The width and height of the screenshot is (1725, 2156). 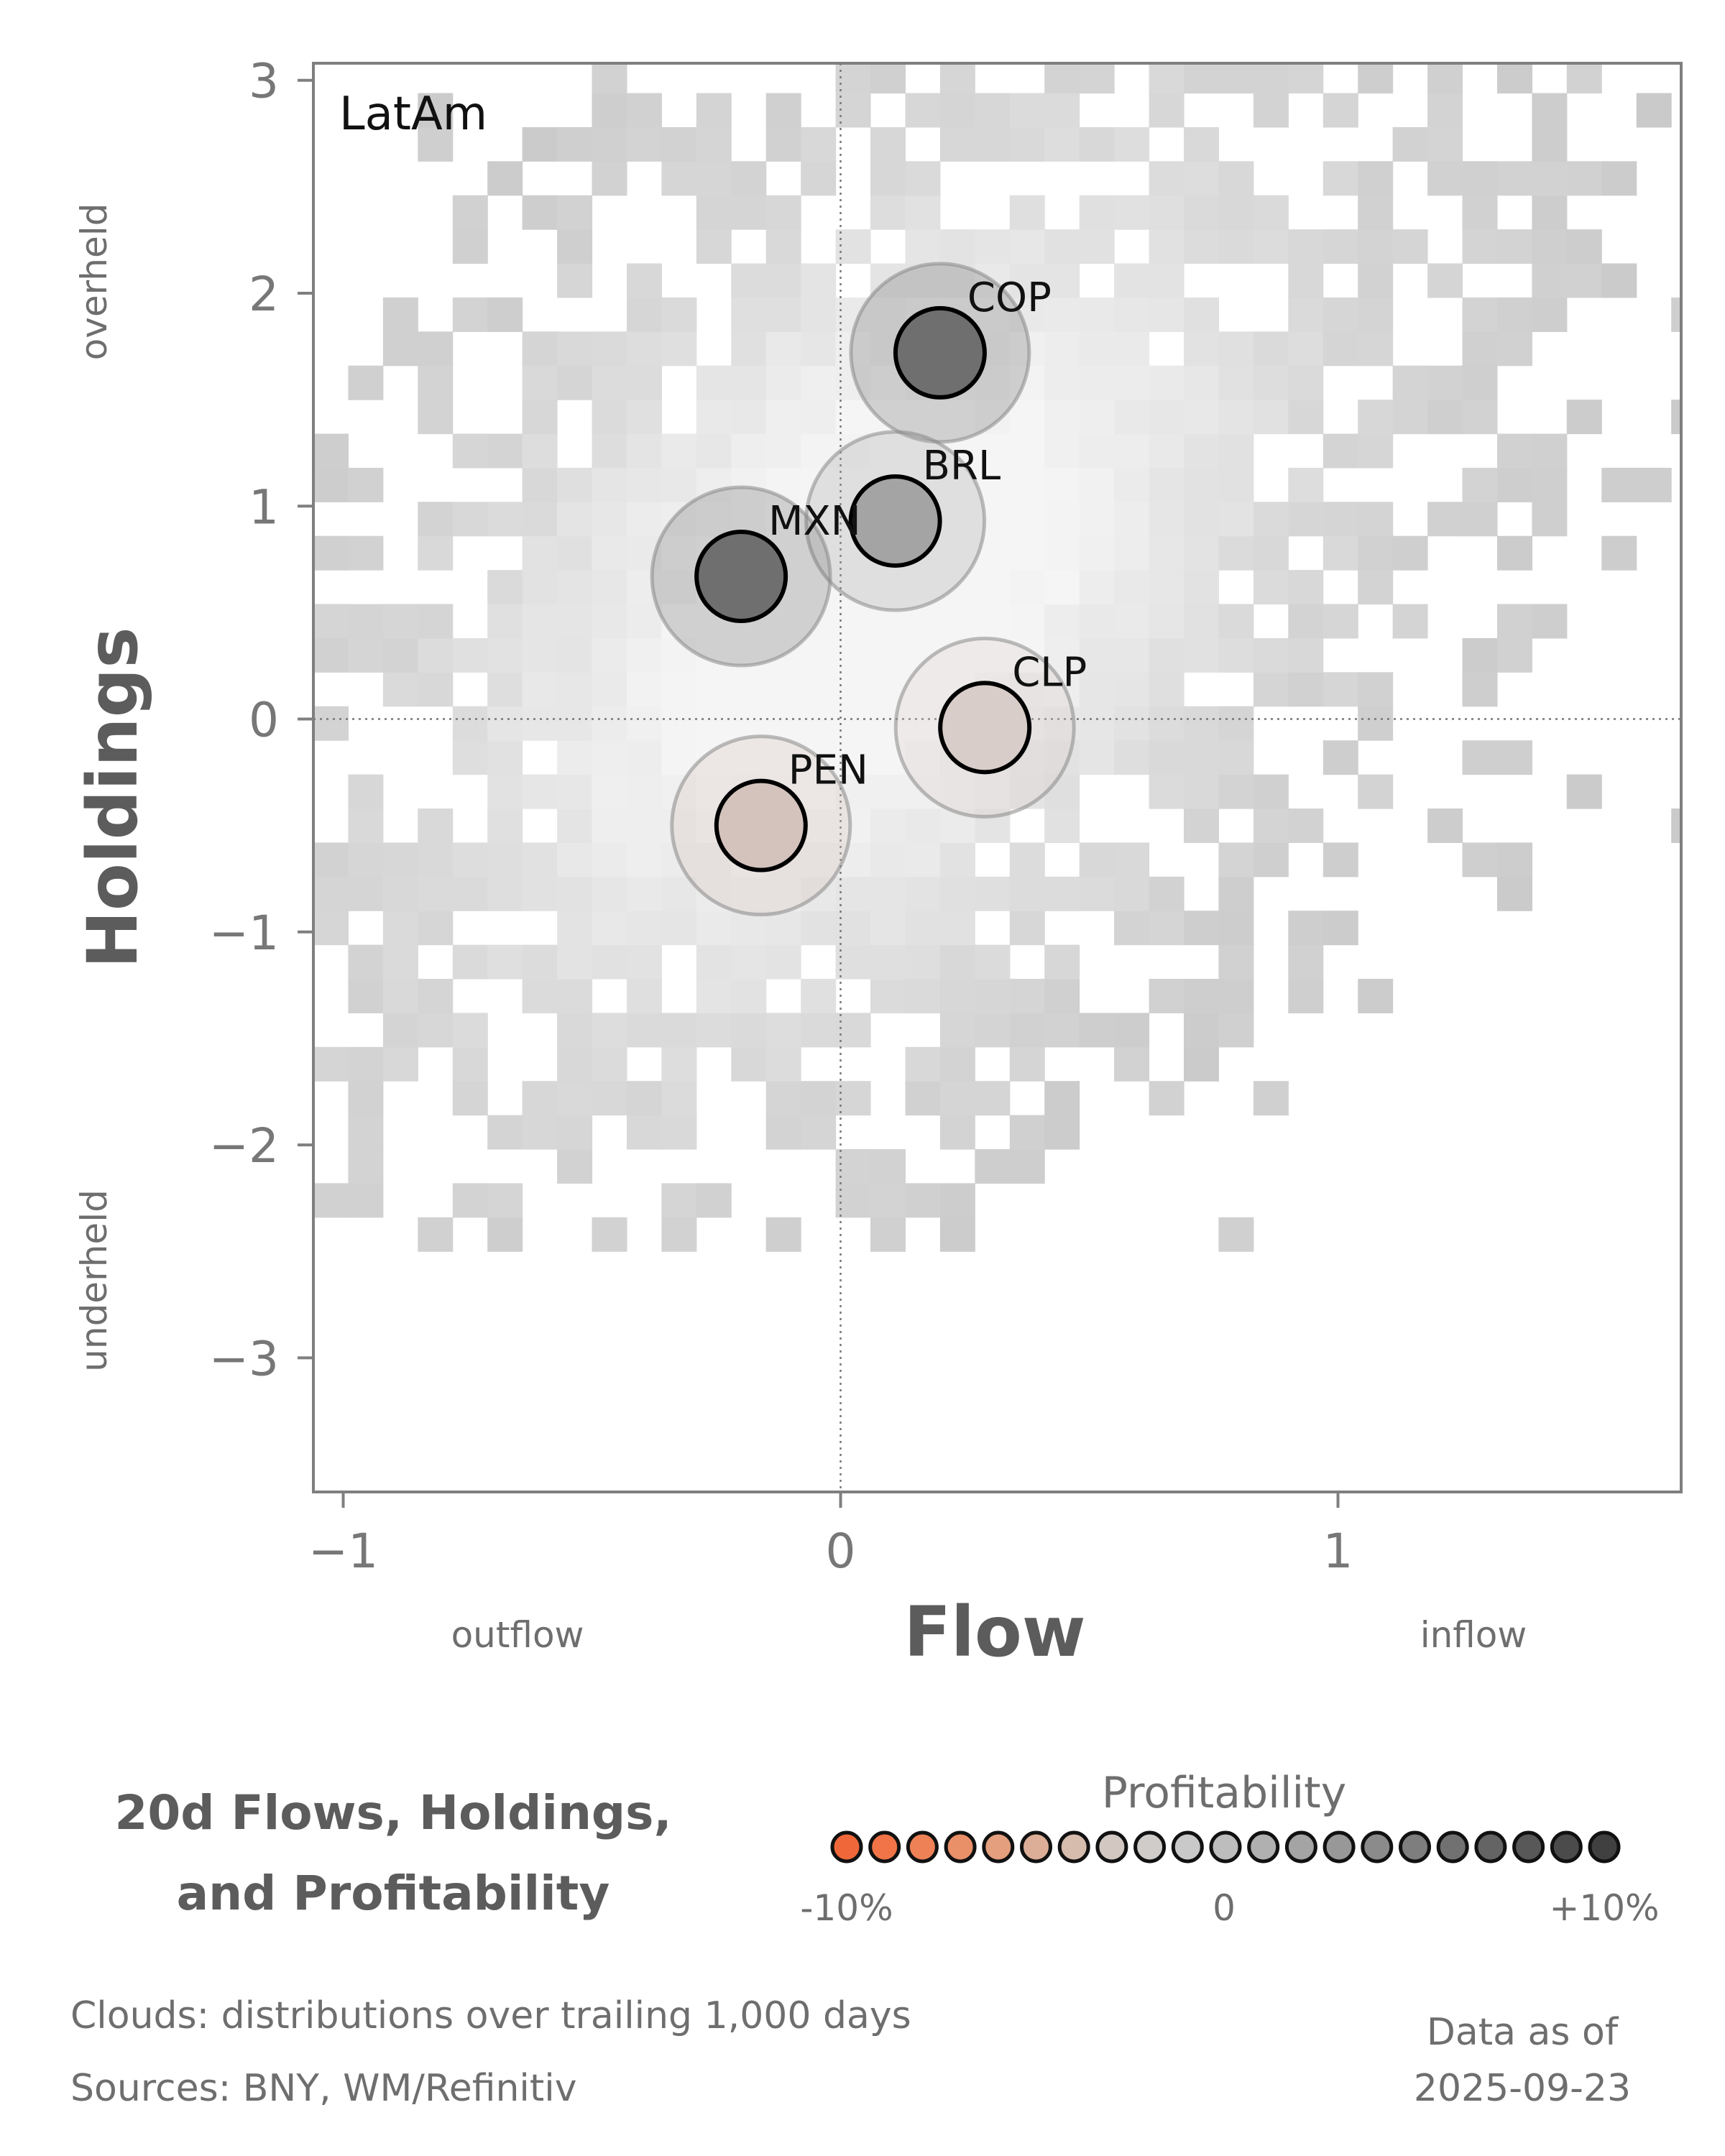 I want to click on y-axis-title: Holdings, so click(x=113, y=798).